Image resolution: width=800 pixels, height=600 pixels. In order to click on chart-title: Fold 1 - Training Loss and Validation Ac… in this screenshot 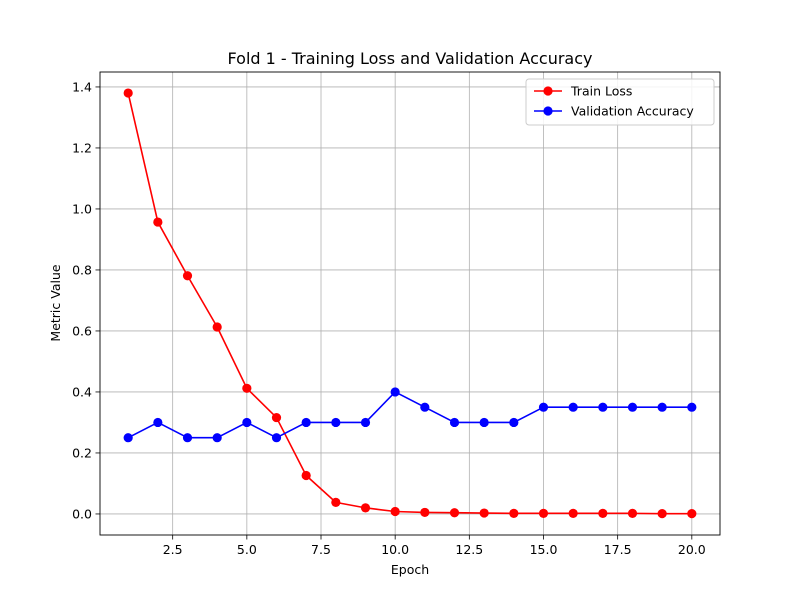, I will do `click(410, 58)`.